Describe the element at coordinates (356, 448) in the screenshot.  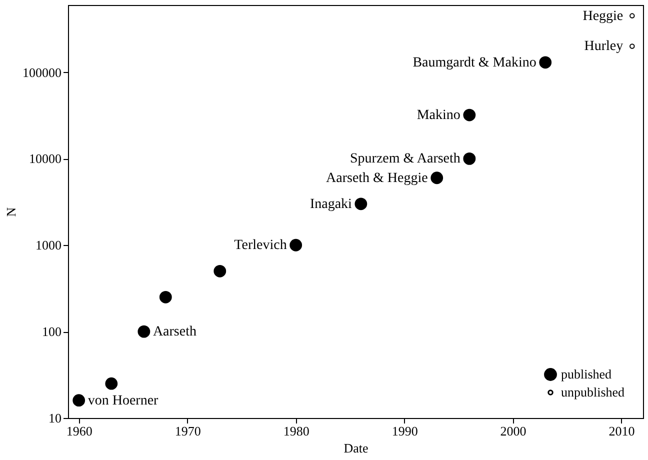
I see `x-axis-title: Date` at that location.